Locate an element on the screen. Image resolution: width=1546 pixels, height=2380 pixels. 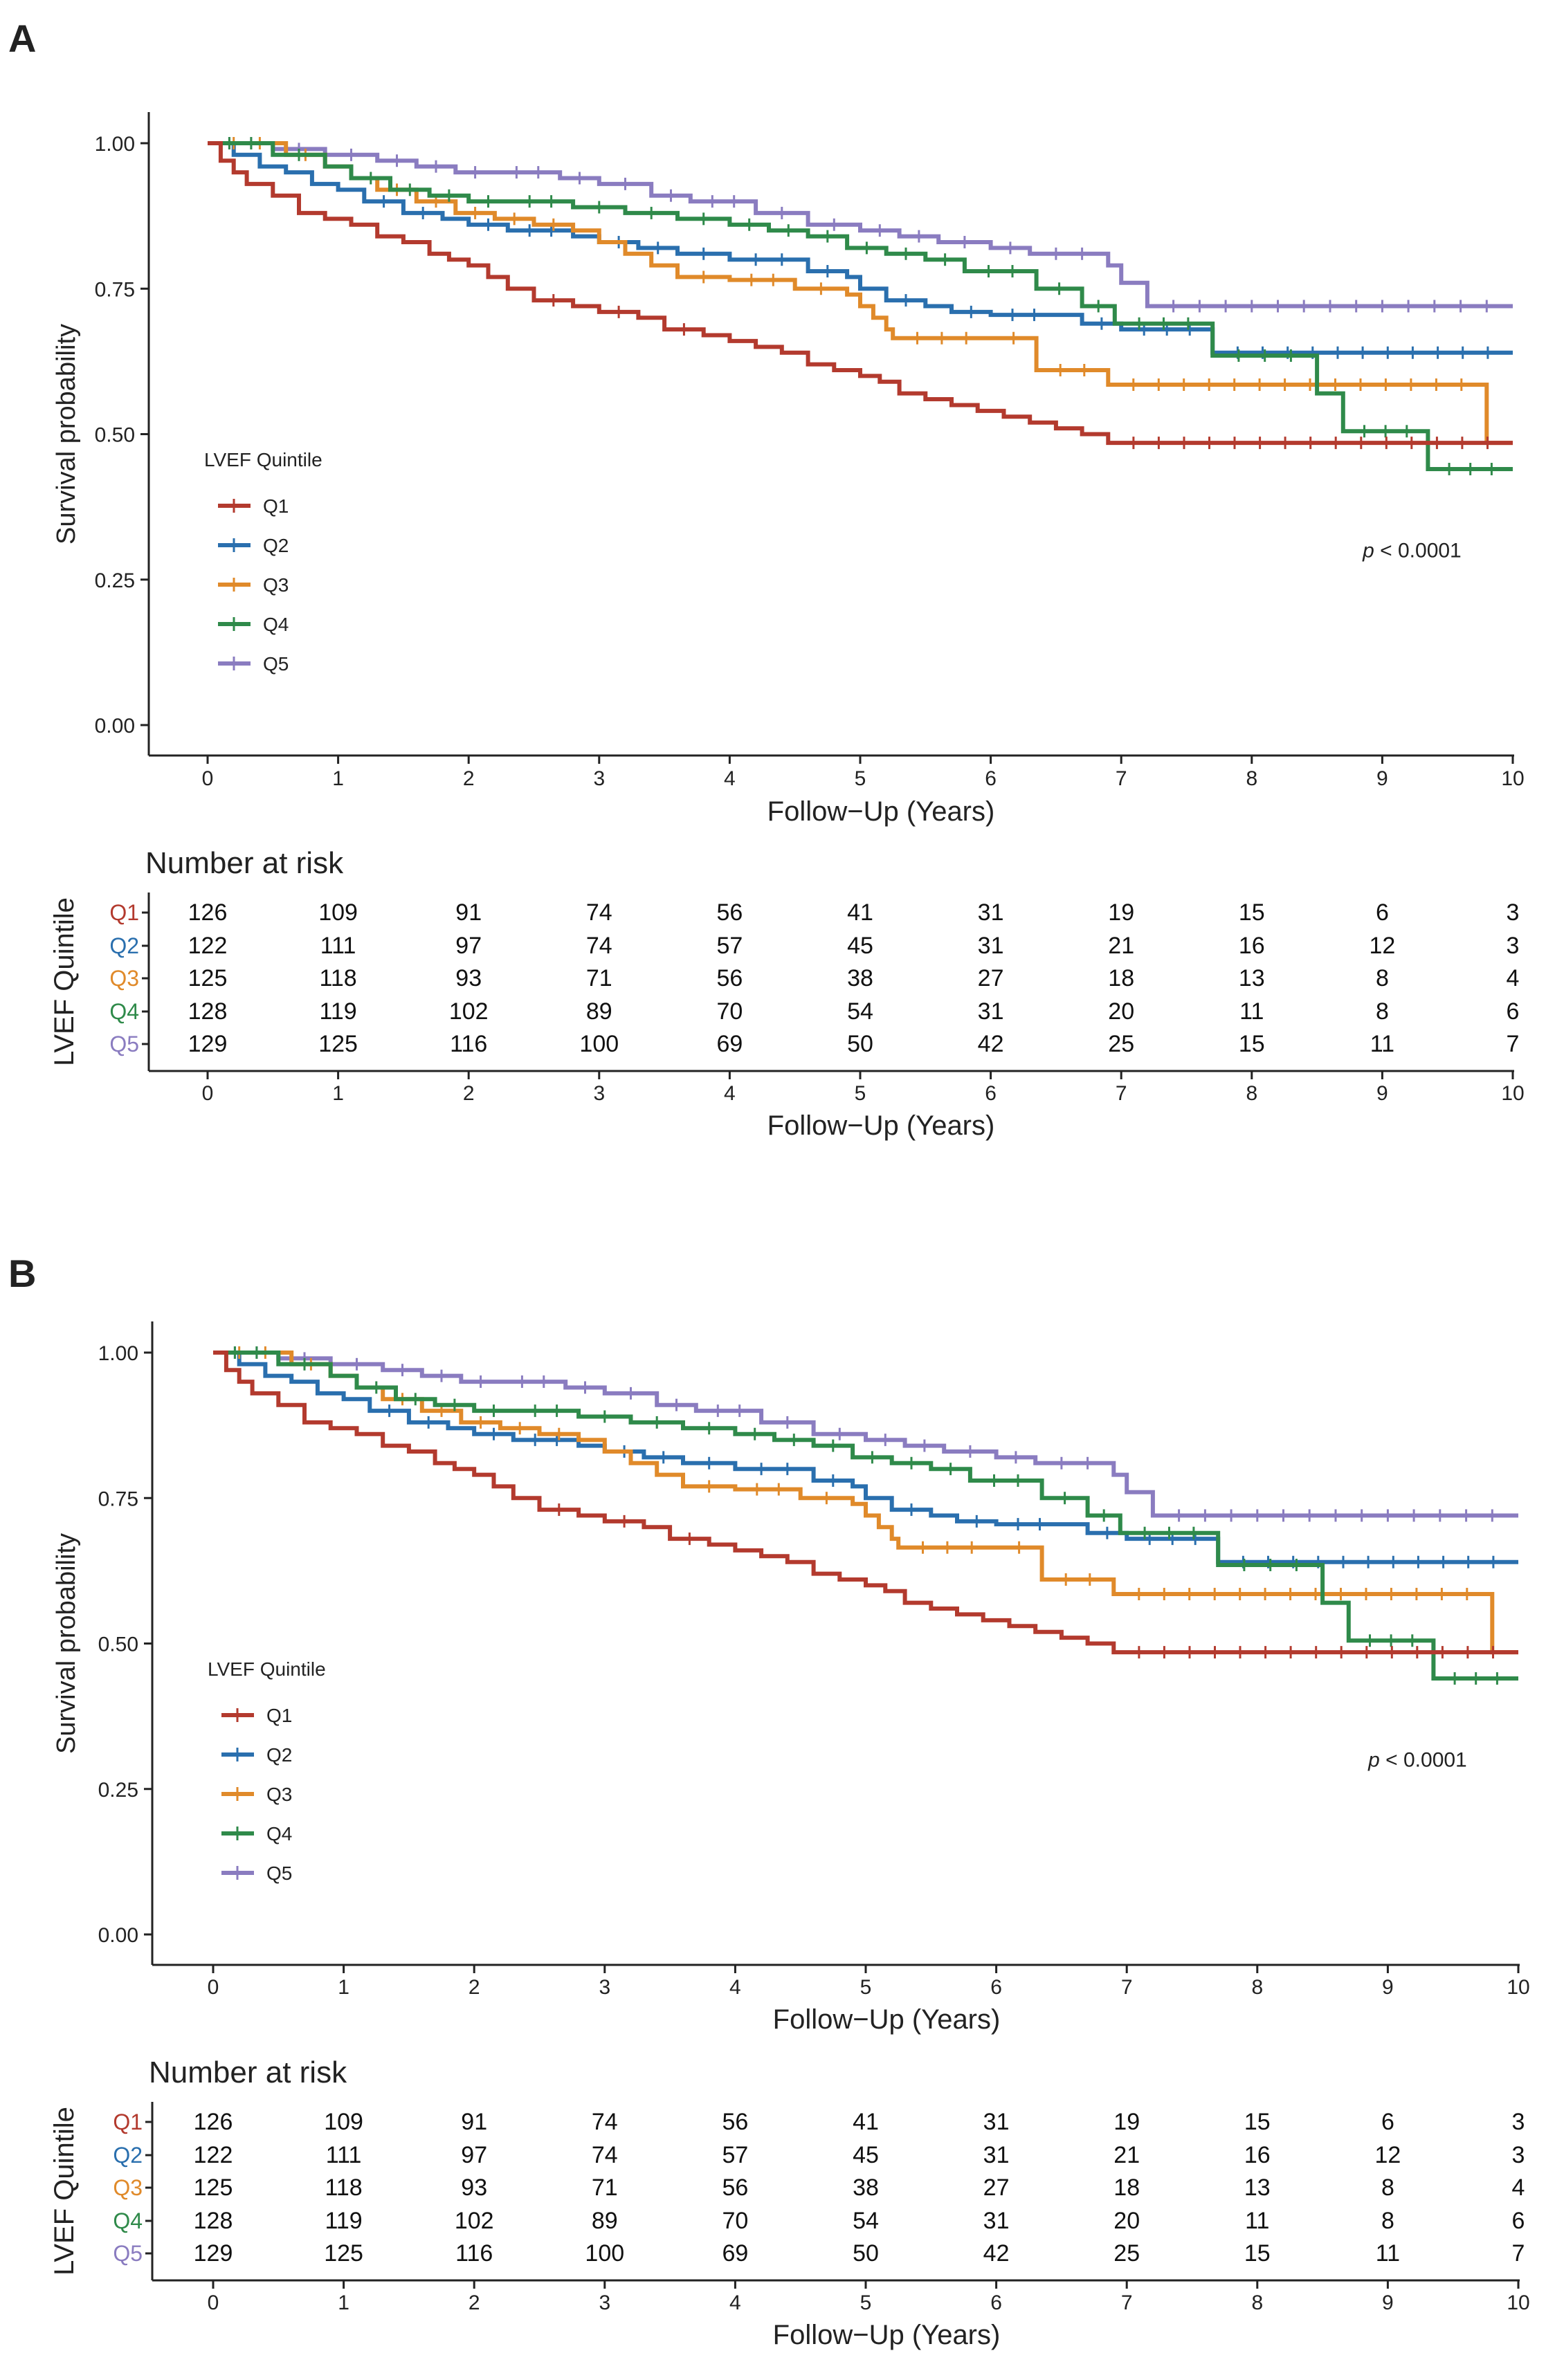
risk-cell: 3 is located at coordinates (1518, 2122).